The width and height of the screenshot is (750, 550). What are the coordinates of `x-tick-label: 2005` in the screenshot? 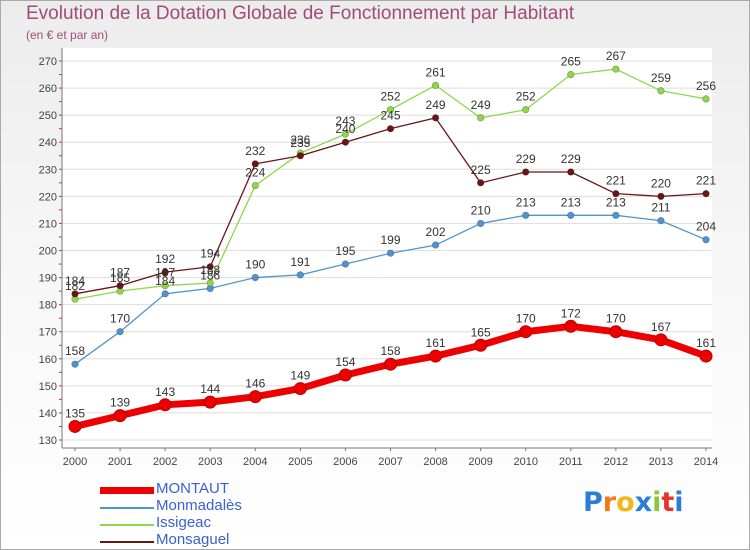 It's located at (300, 462).